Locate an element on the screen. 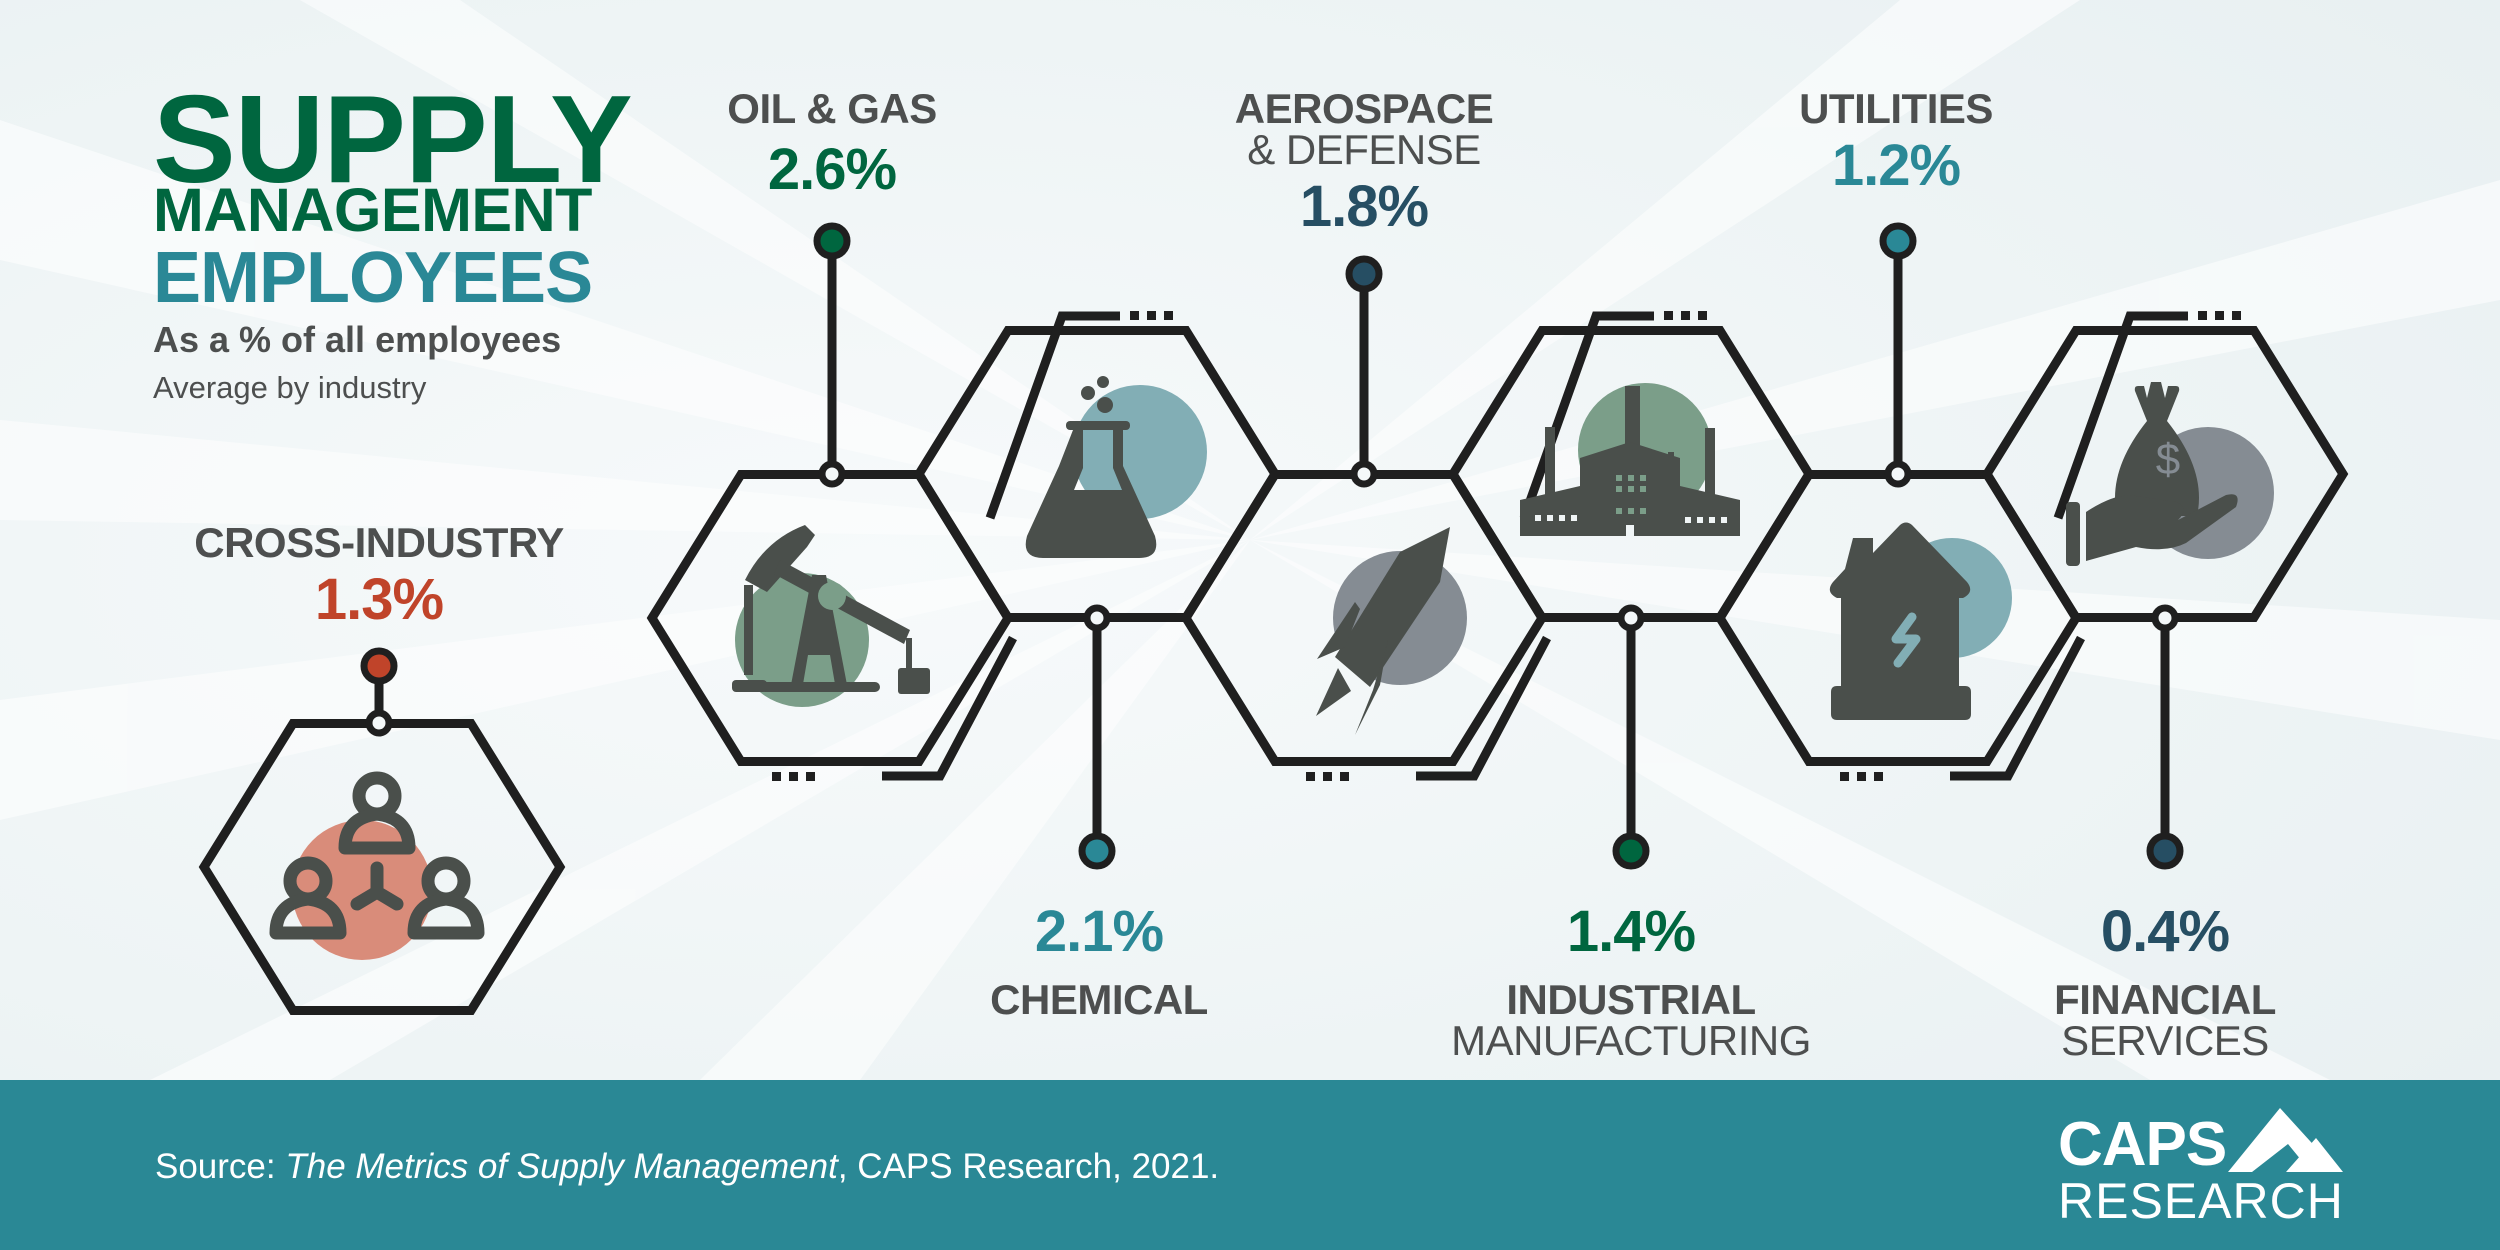  cross-industry-label: CROSS-INDUSTRY is located at coordinates (379, 542).